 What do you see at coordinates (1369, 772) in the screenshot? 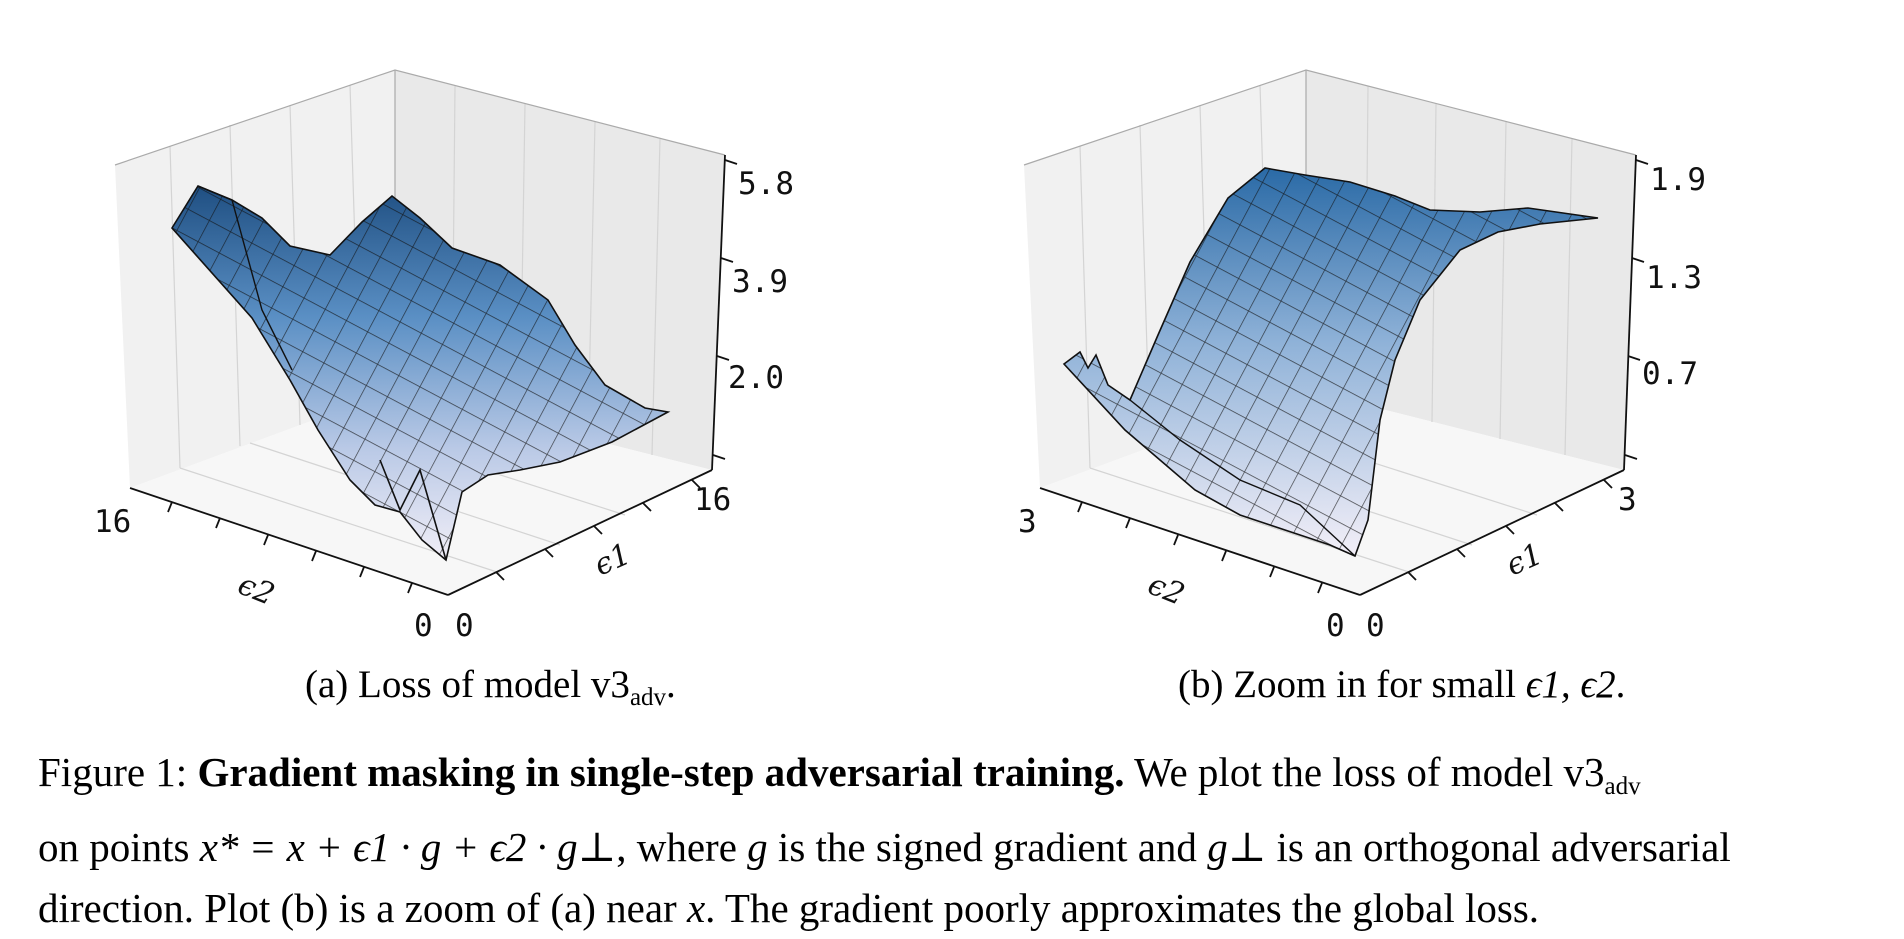
I see `caption-text: We plot the loss of model v3` at bounding box center [1369, 772].